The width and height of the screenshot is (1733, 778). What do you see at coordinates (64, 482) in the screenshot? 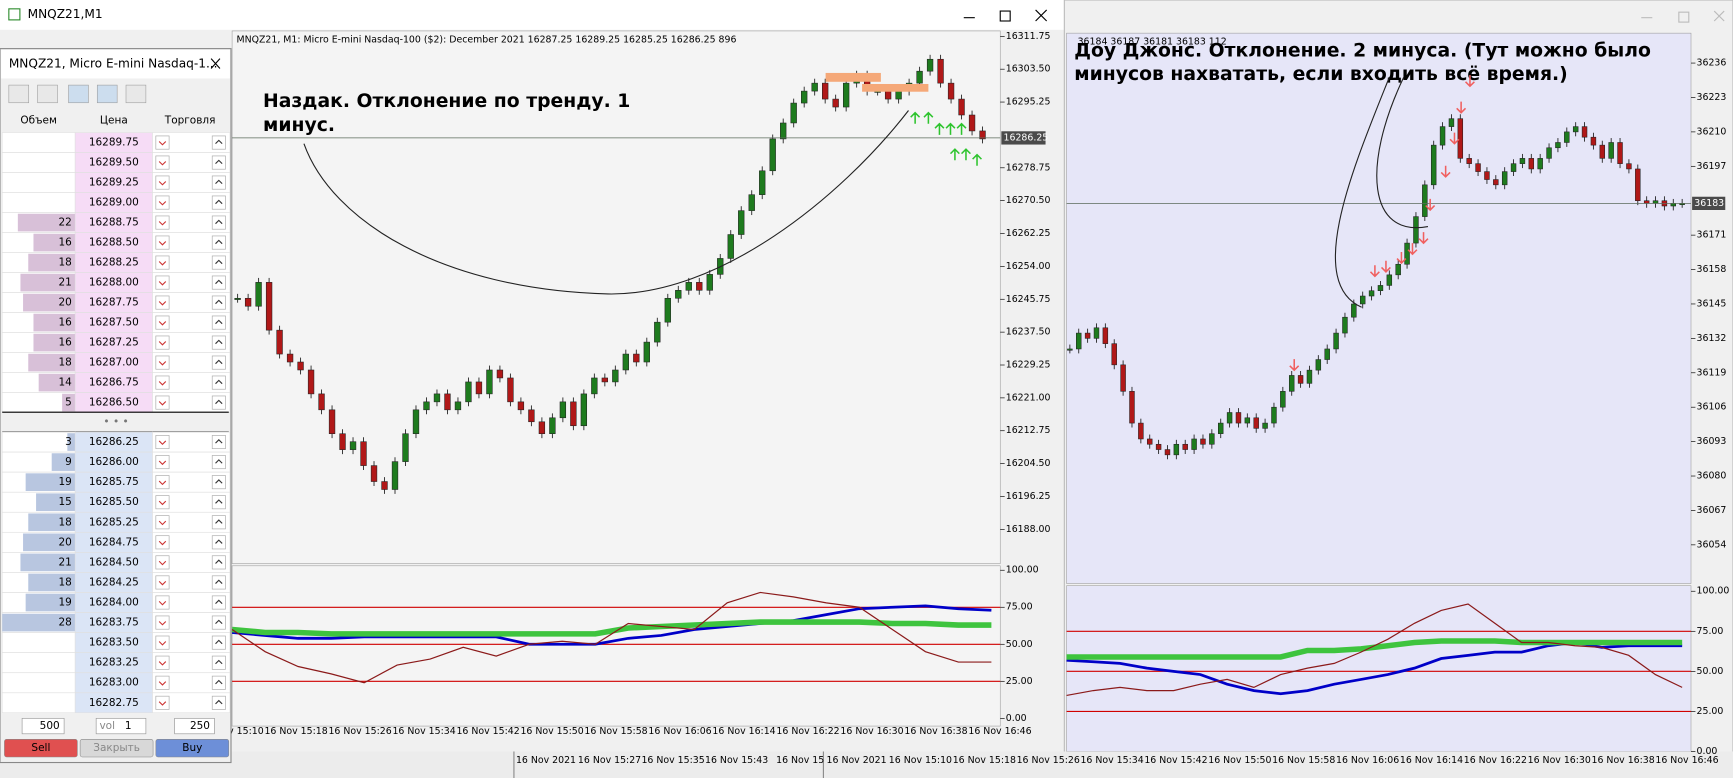
I see `volume: 19` at bounding box center [64, 482].